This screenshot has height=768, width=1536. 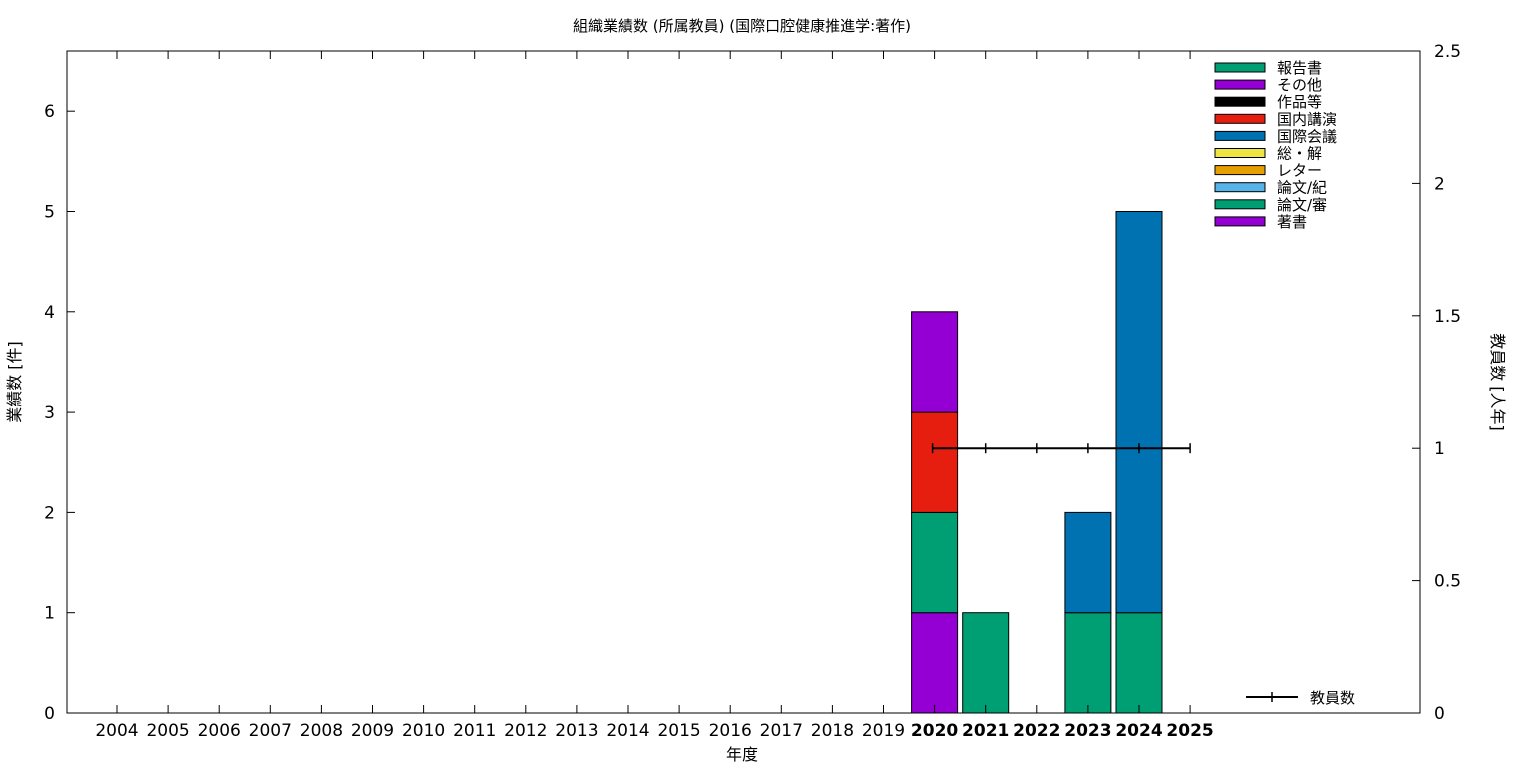 I want to click on x-tick-label: 2014, so click(x=627, y=731).